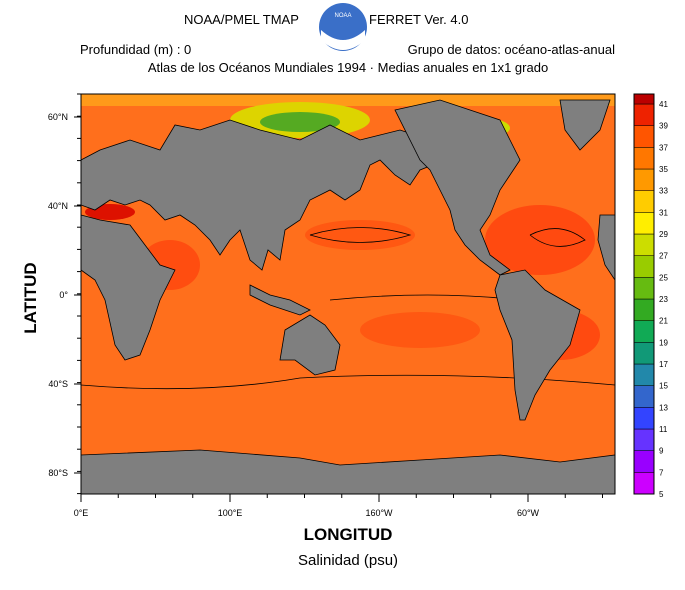  What do you see at coordinates (663, 147) in the screenshot?
I see `colorbar-label: 37` at bounding box center [663, 147].